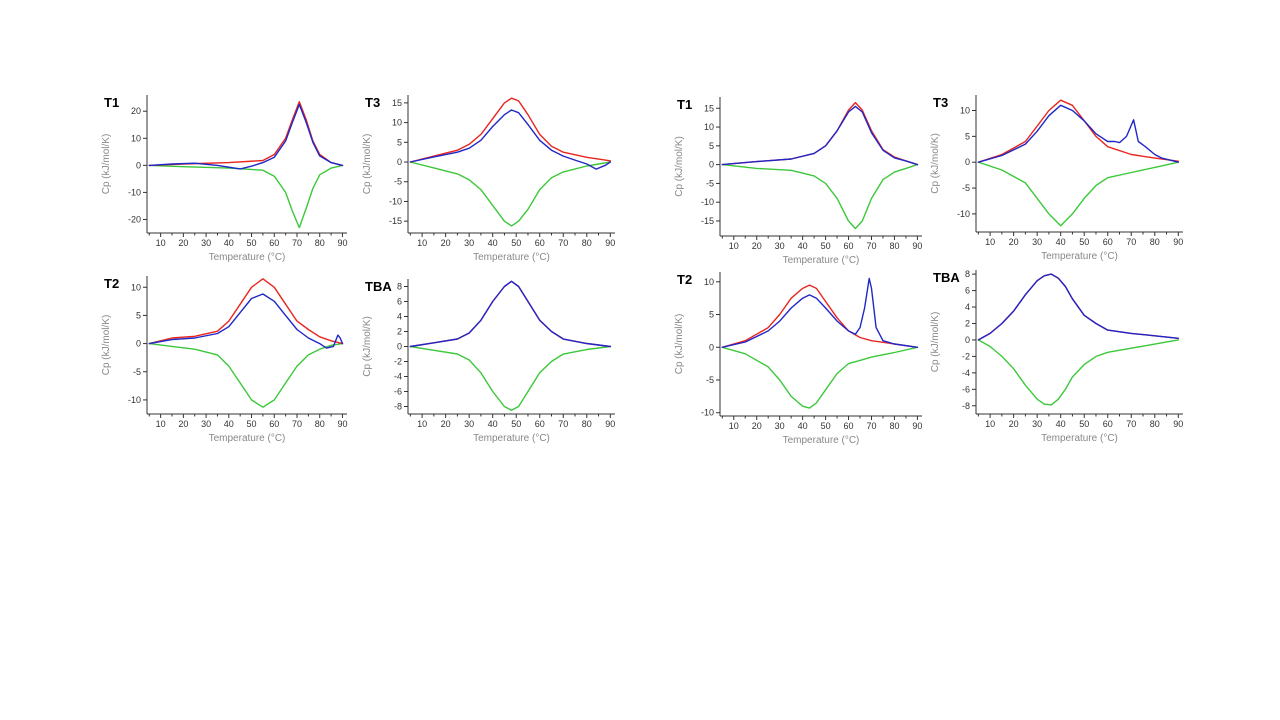 This screenshot has height=720, width=1280. Describe the element at coordinates (399, 302) in the screenshot. I see `y-tick-label: 6` at that location.